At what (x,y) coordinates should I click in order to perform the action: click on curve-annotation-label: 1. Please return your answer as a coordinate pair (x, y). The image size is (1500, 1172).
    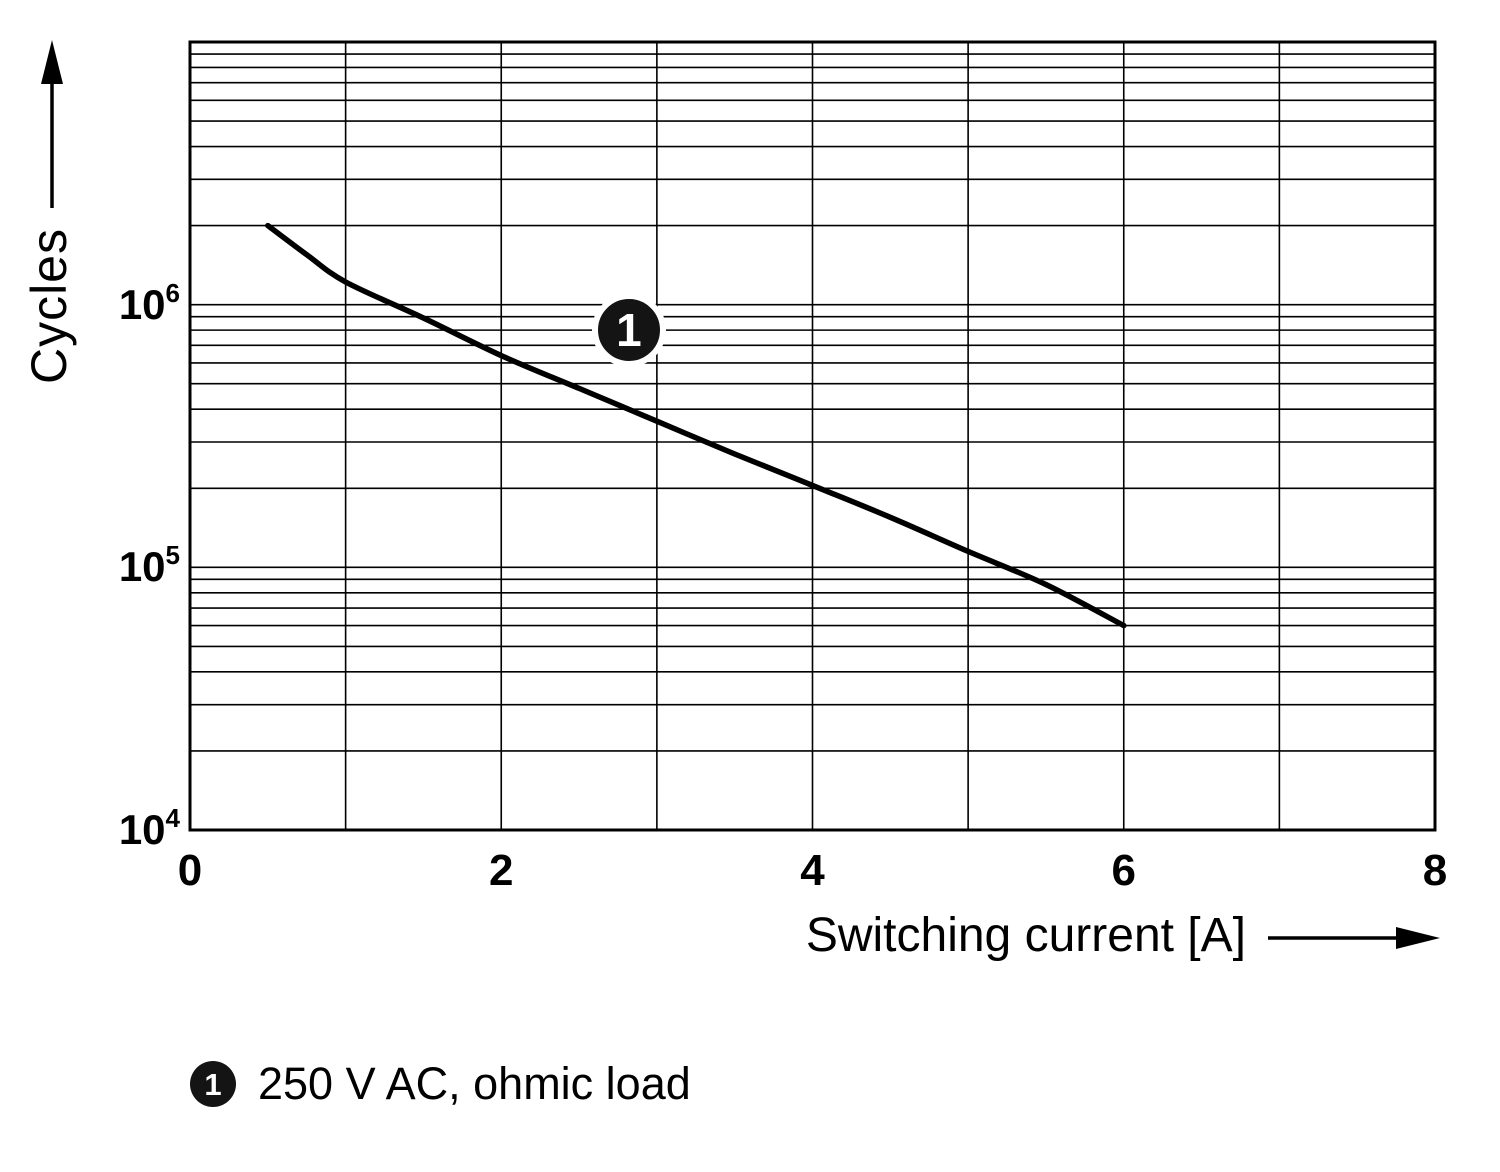
    Looking at the image, I should click on (629, 330).